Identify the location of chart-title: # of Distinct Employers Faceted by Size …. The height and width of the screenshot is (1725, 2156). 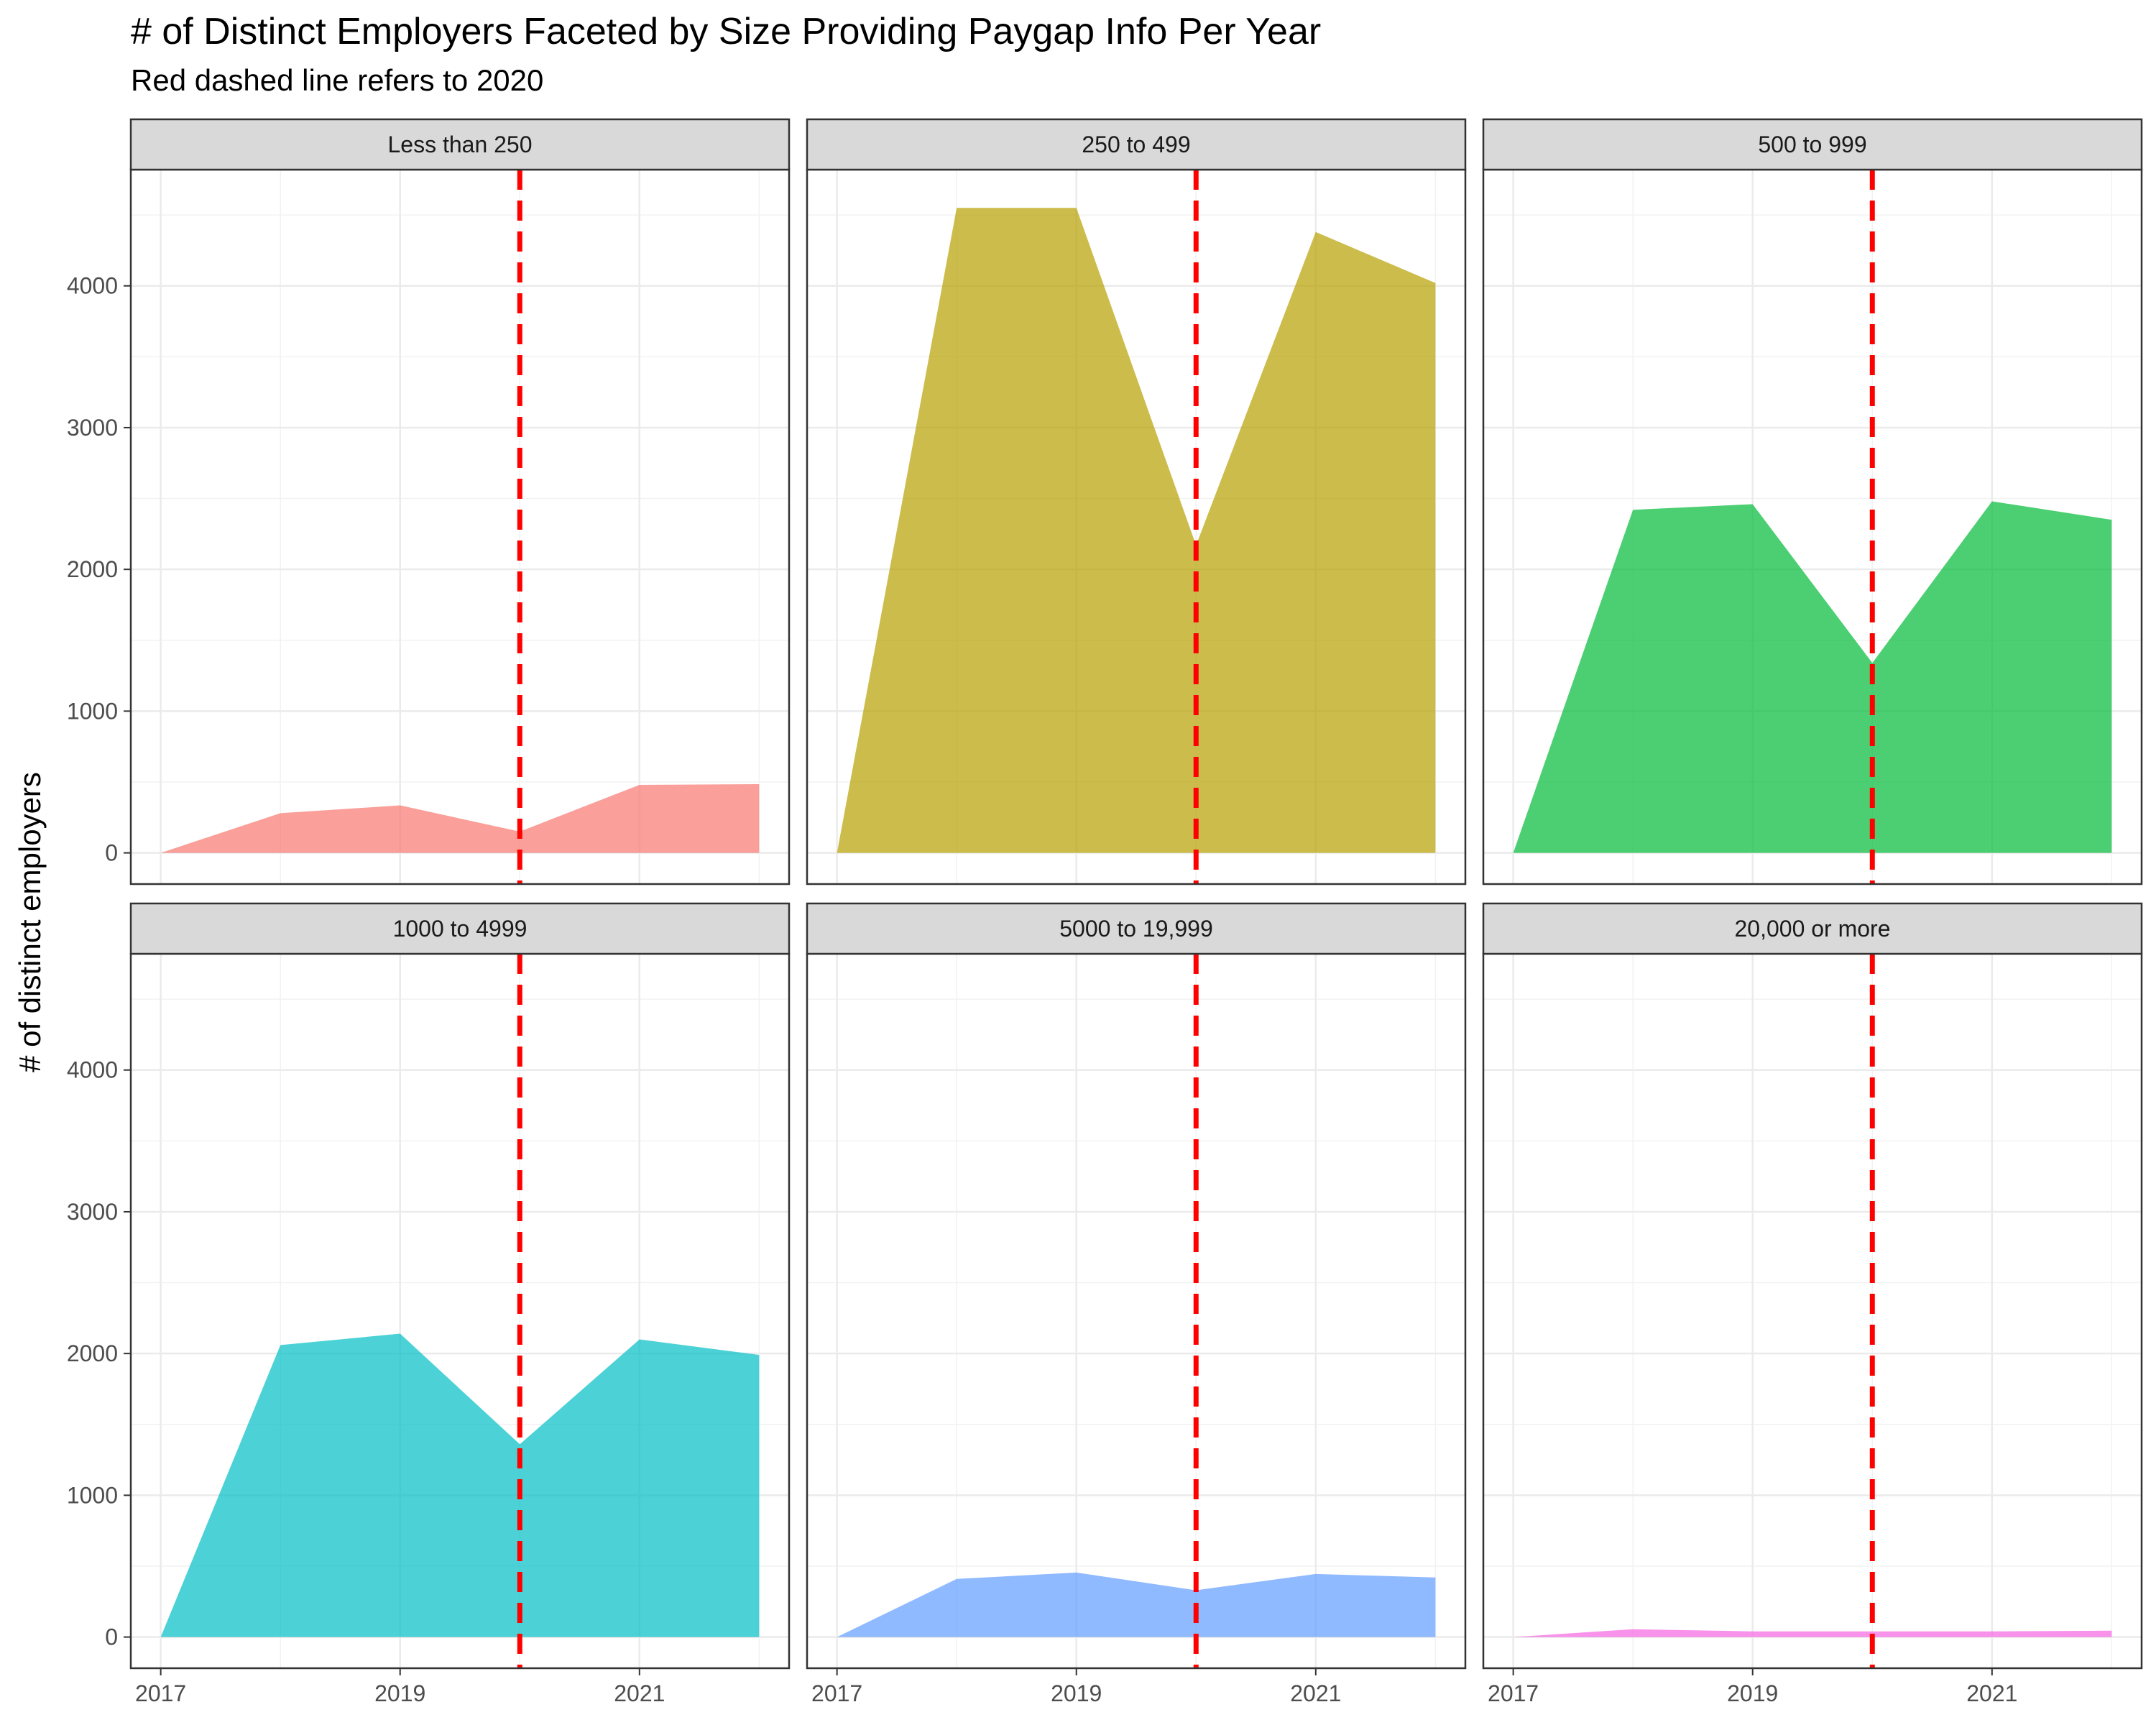
(726, 31).